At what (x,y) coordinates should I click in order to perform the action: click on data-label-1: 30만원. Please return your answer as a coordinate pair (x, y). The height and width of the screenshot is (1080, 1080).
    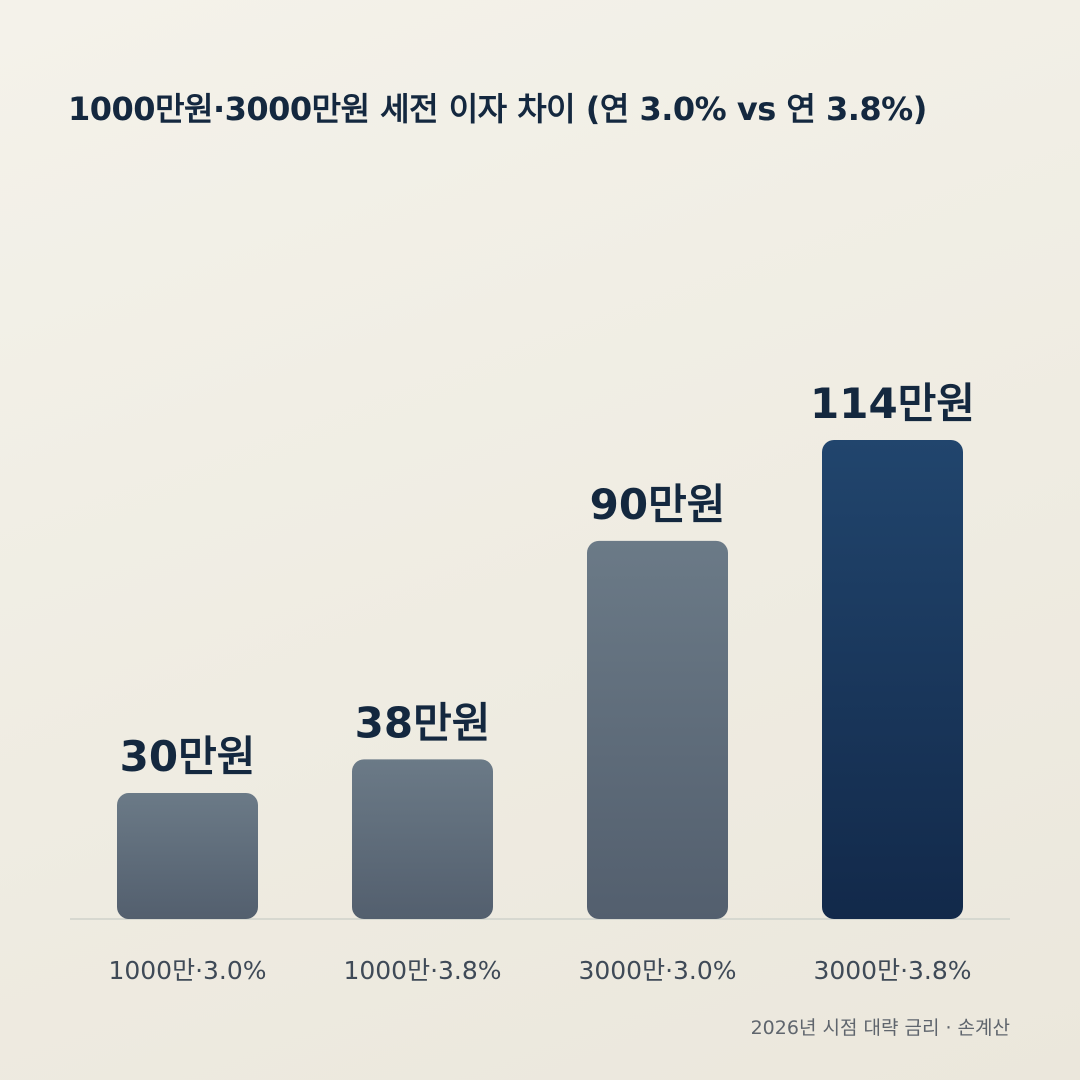
    Looking at the image, I should click on (188, 756).